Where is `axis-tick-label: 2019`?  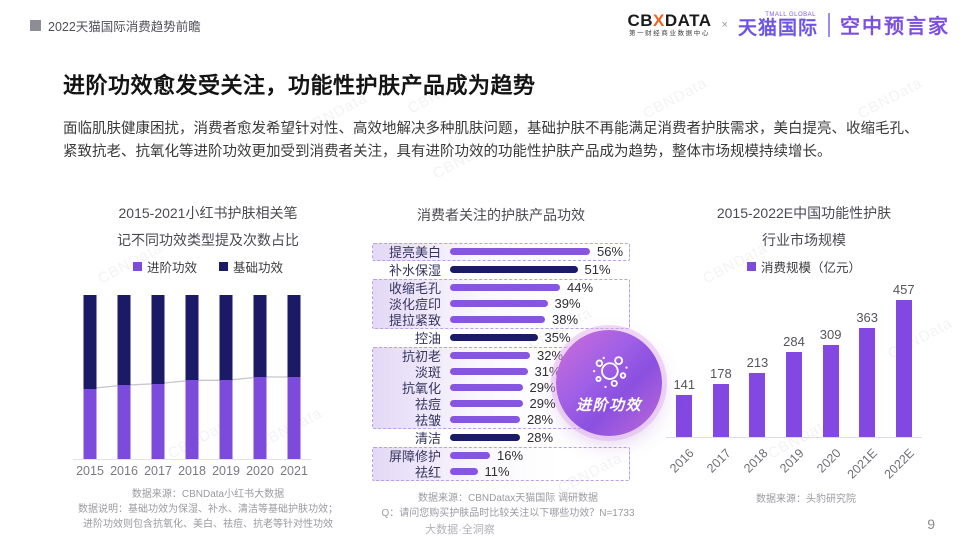
axis-tick-label: 2019 is located at coordinates (226, 471).